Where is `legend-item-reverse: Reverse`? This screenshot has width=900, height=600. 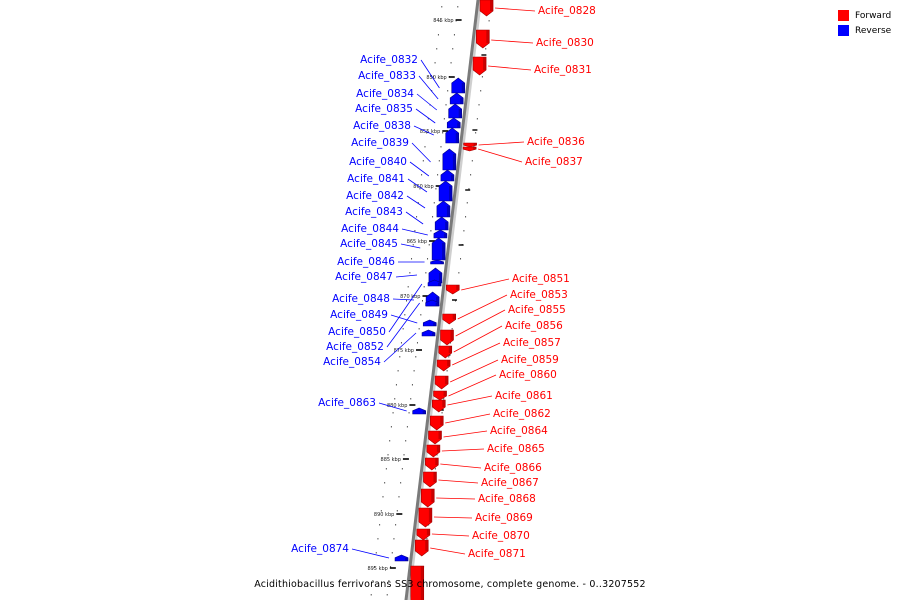 legend-item-reverse: Reverse is located at coordinates (868, 30).